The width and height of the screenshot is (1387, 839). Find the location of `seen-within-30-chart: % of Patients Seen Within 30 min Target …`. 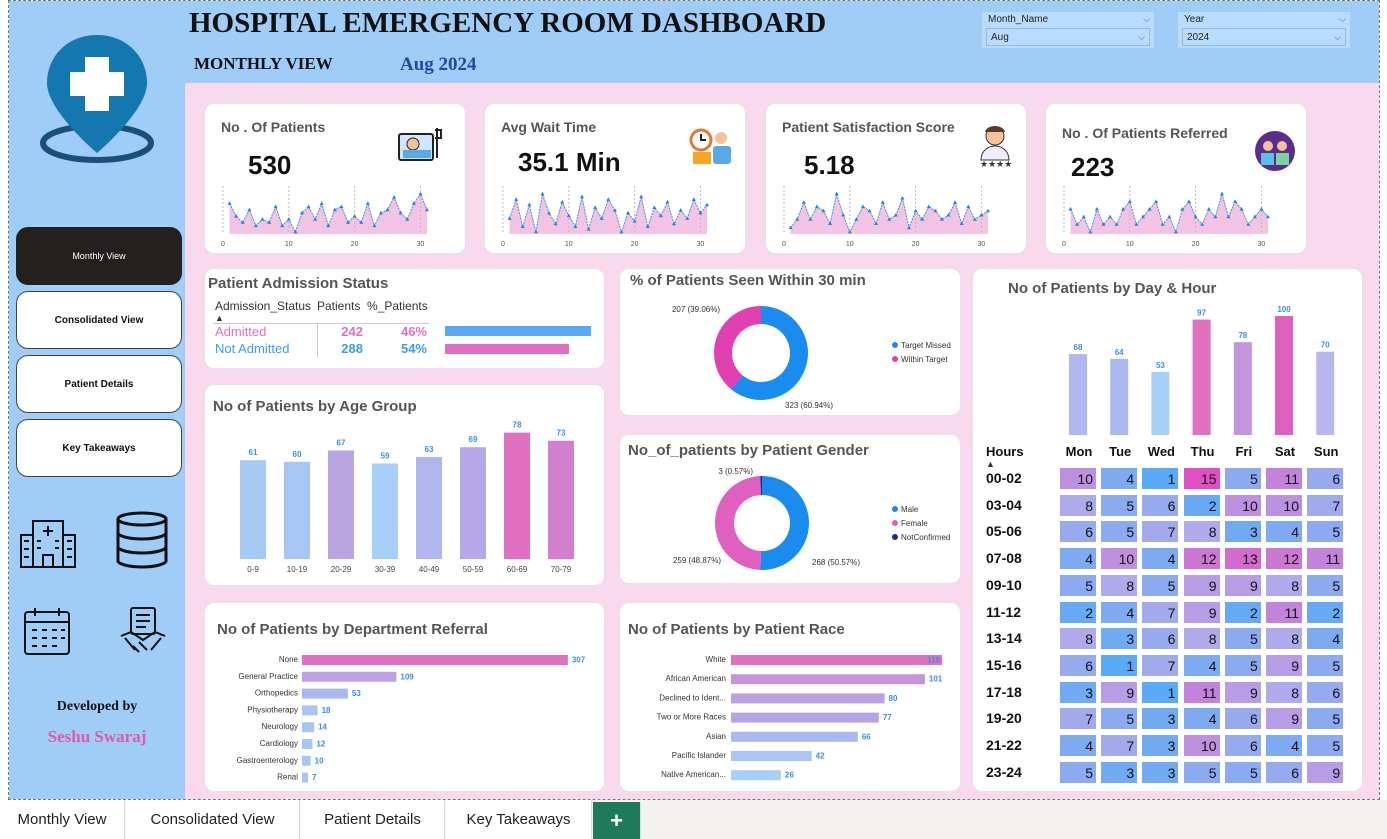

seen-within-30-chart: % of Patients Seen Within 30 min Target … is located at coordinates (790, 342).